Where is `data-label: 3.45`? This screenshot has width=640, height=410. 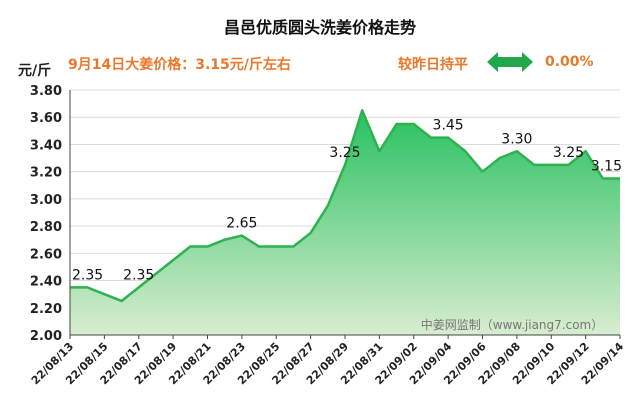
data-label: 3.45 is located at coordinates (448, 126).